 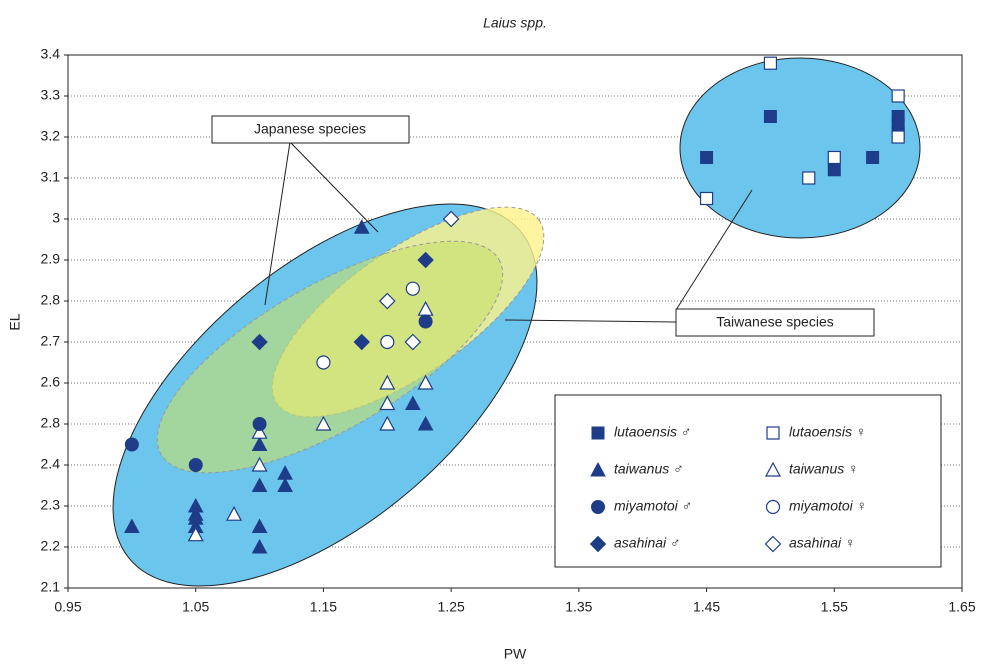 What do you see at coordinates (51, 177) in the screenshot?
I see `y-tick-label: 3.1` at bounding box center [51, 177].